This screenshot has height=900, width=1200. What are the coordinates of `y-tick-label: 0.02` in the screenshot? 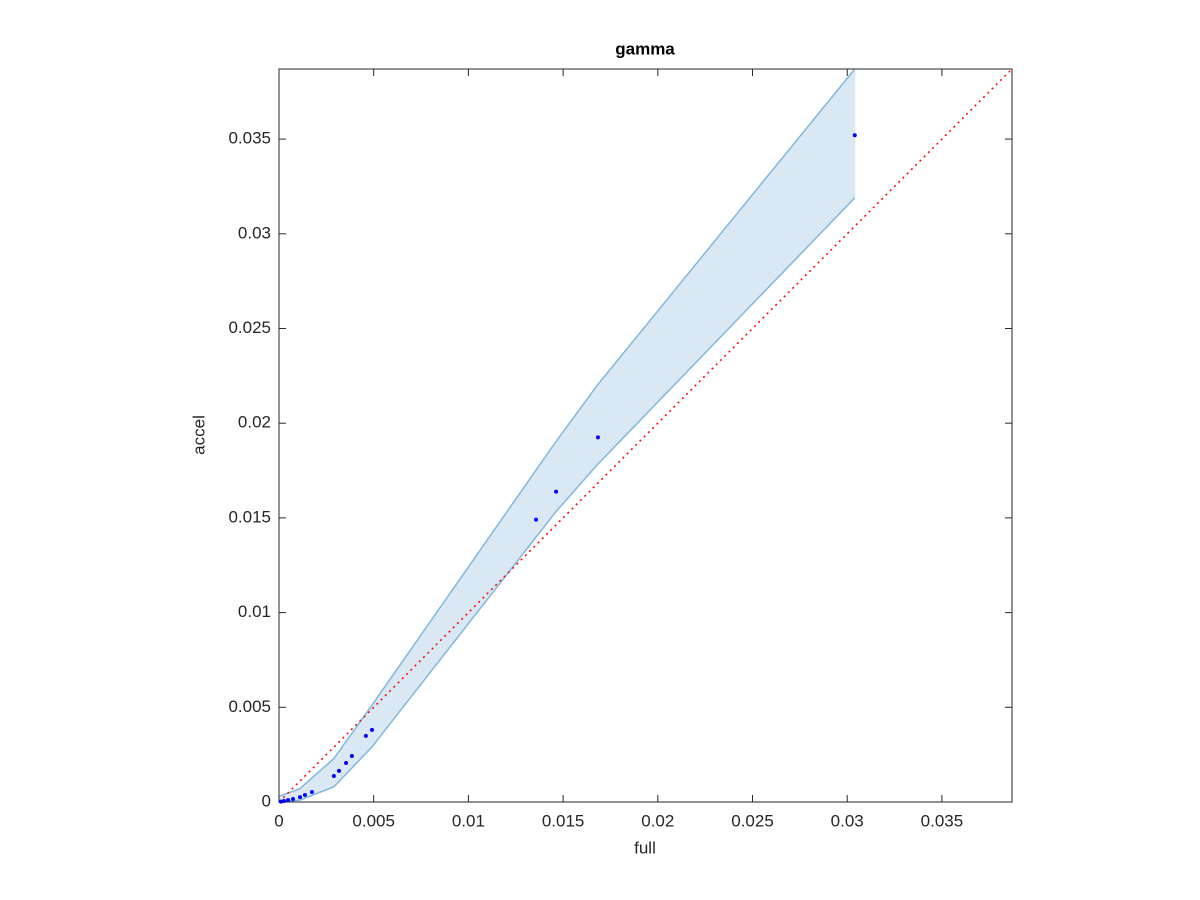 It's located at (254, 422).